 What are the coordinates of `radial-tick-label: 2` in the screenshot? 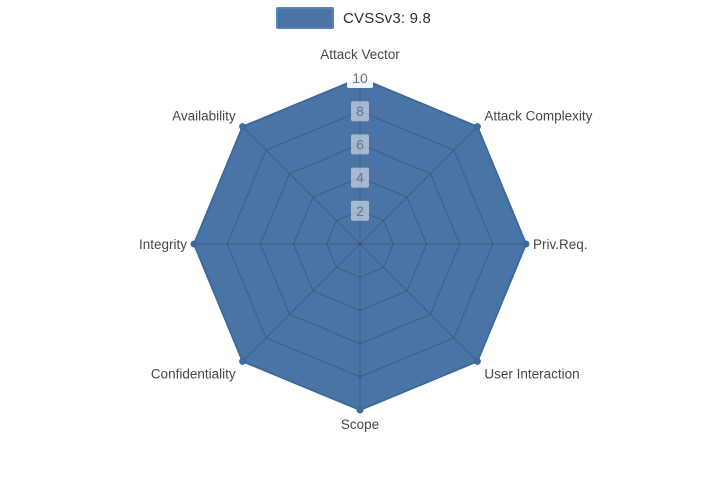 It's located at (360, 211).